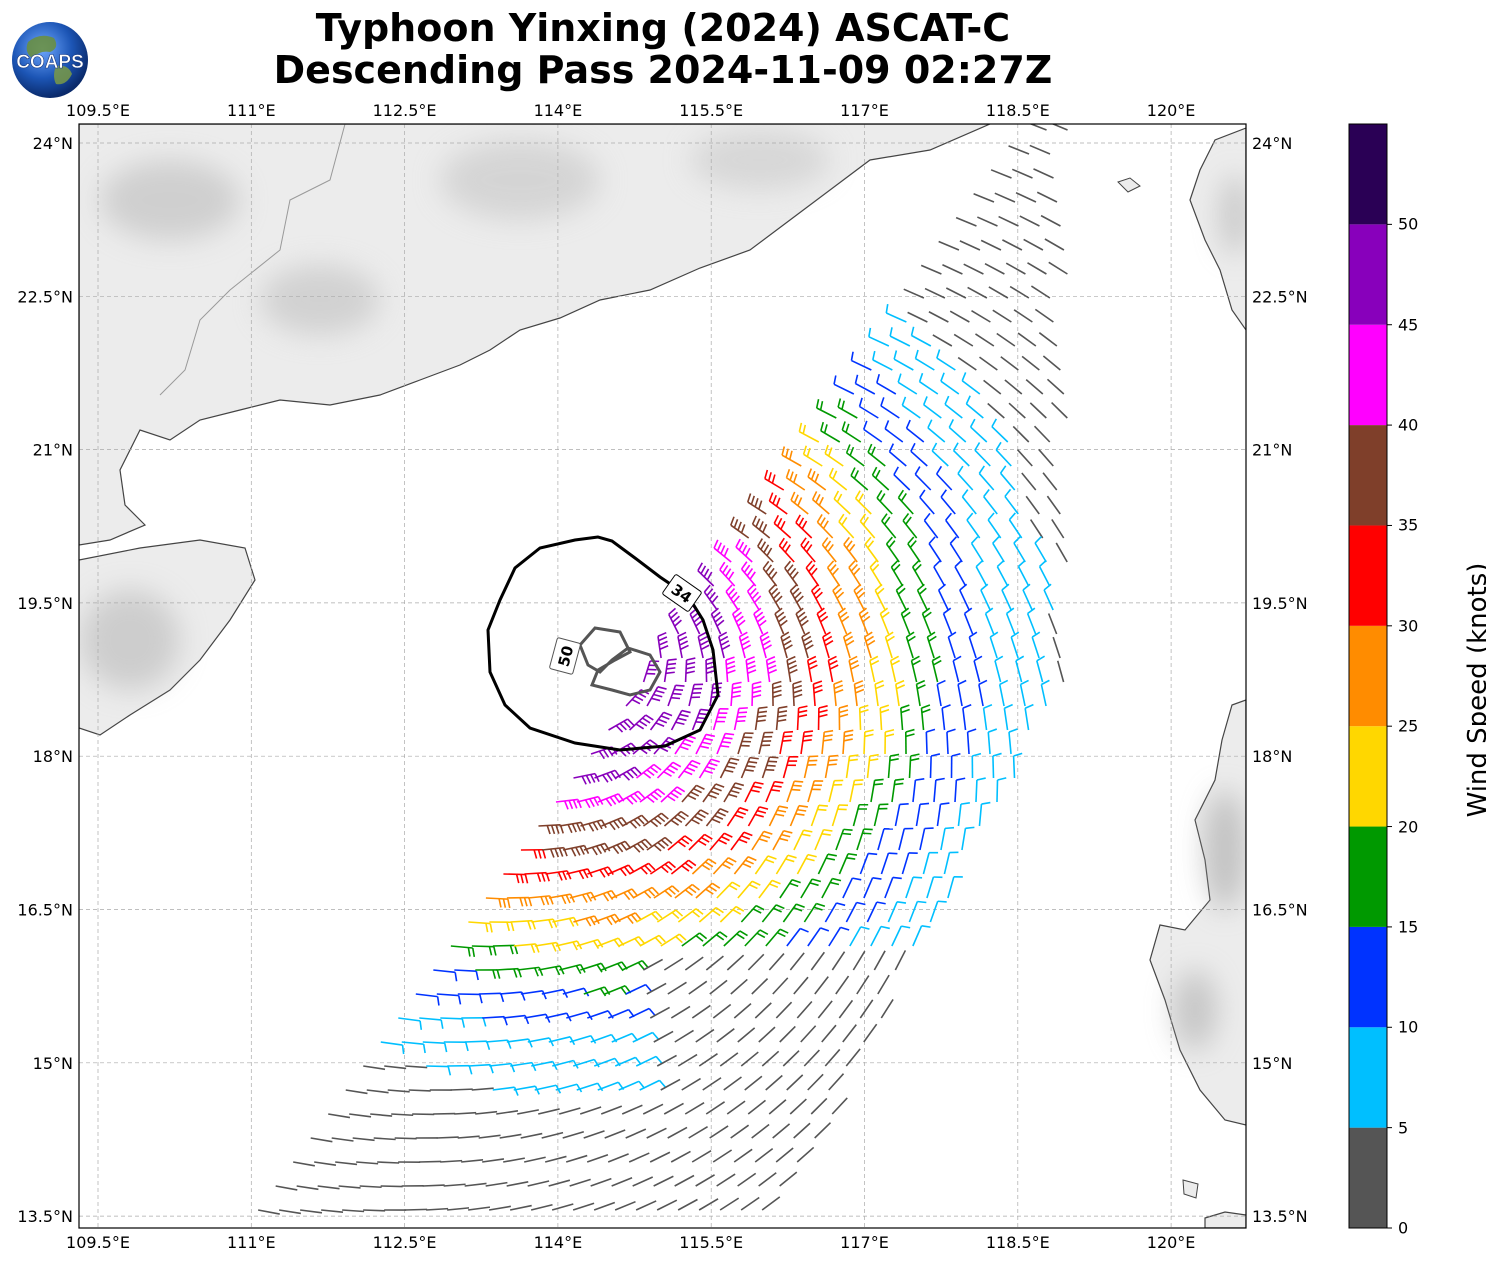  Describe the element at coordinates (620, 661) in the screenshot. I see `contour-50kt` at that location.